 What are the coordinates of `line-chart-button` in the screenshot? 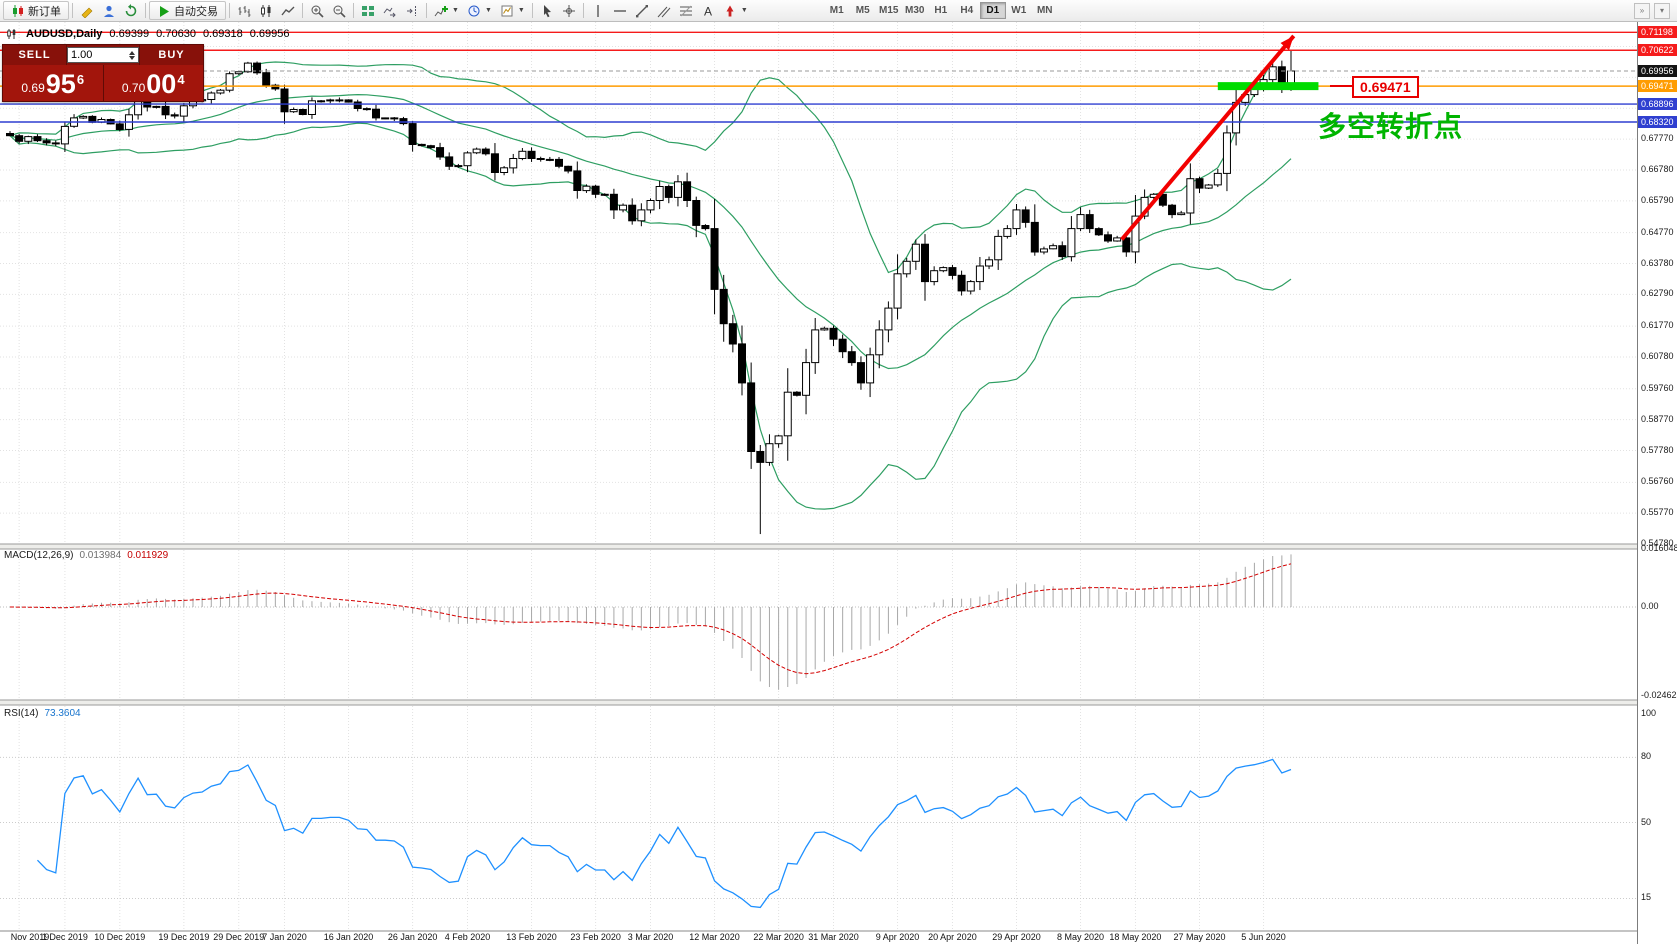 It's located at (288, 10).